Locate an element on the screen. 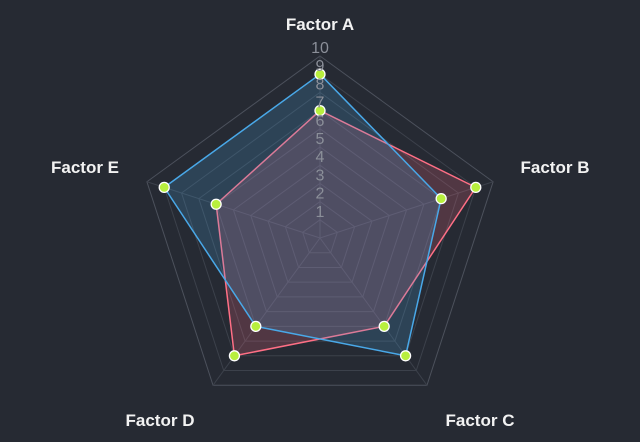 The height and width of the screenshot is (442, 640). axis-label: Factor D is located at coordinates (160, 420).